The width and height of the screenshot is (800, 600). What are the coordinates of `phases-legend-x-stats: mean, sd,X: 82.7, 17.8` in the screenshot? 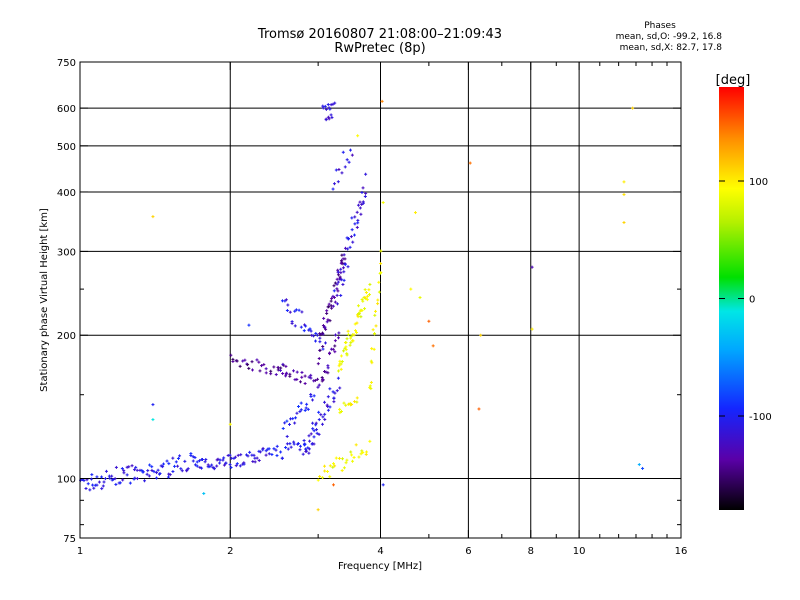 It's located at (670, 48).